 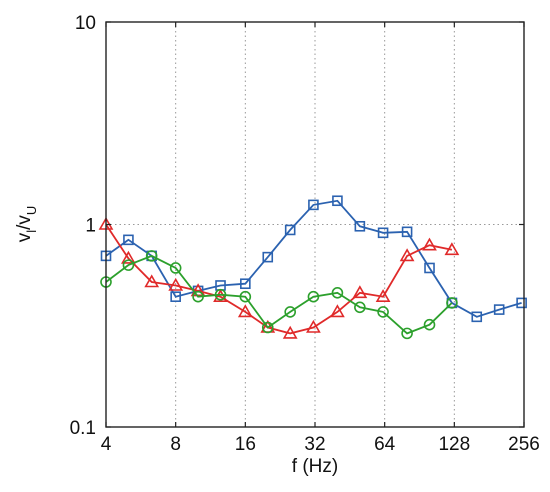 I want to click on x-tick-label: 256, so click(x=524, y=444).